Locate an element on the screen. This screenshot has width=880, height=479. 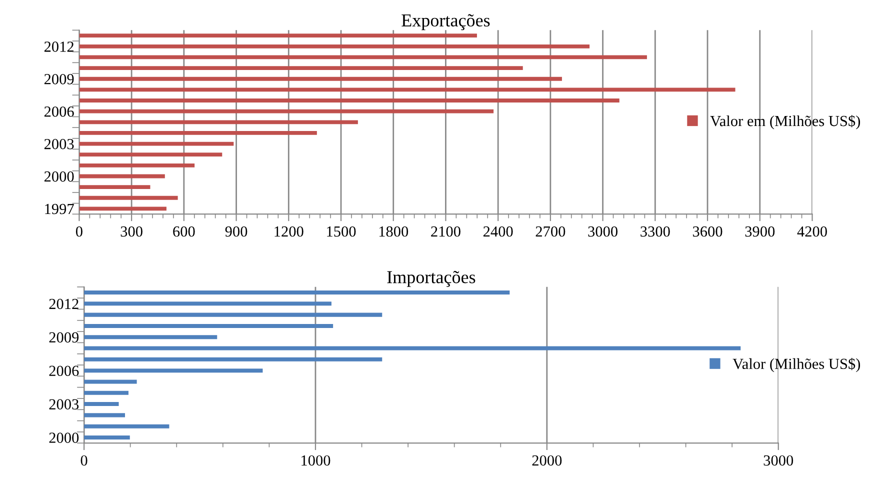
legend-label: Valor (Milhões US$) is located at coordinates (796, 365).